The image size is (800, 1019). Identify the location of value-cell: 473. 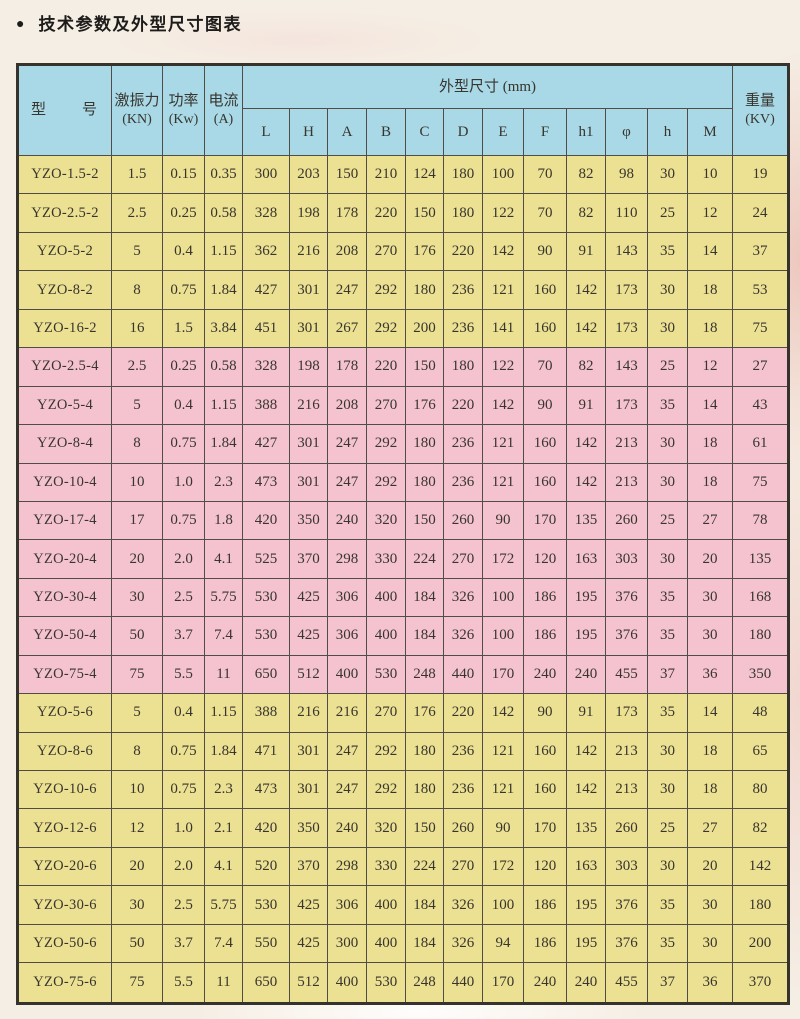
(266, 482).